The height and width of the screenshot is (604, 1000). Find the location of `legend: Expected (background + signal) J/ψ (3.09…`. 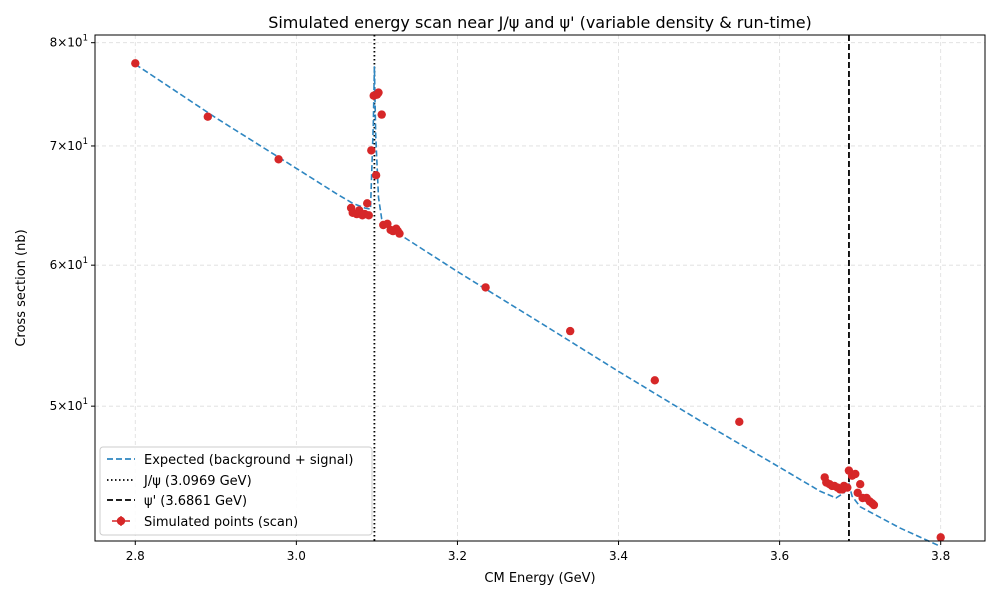

legend: Expected (background + signal) J/ψ (3.09… is located at coordinates (236, 491).